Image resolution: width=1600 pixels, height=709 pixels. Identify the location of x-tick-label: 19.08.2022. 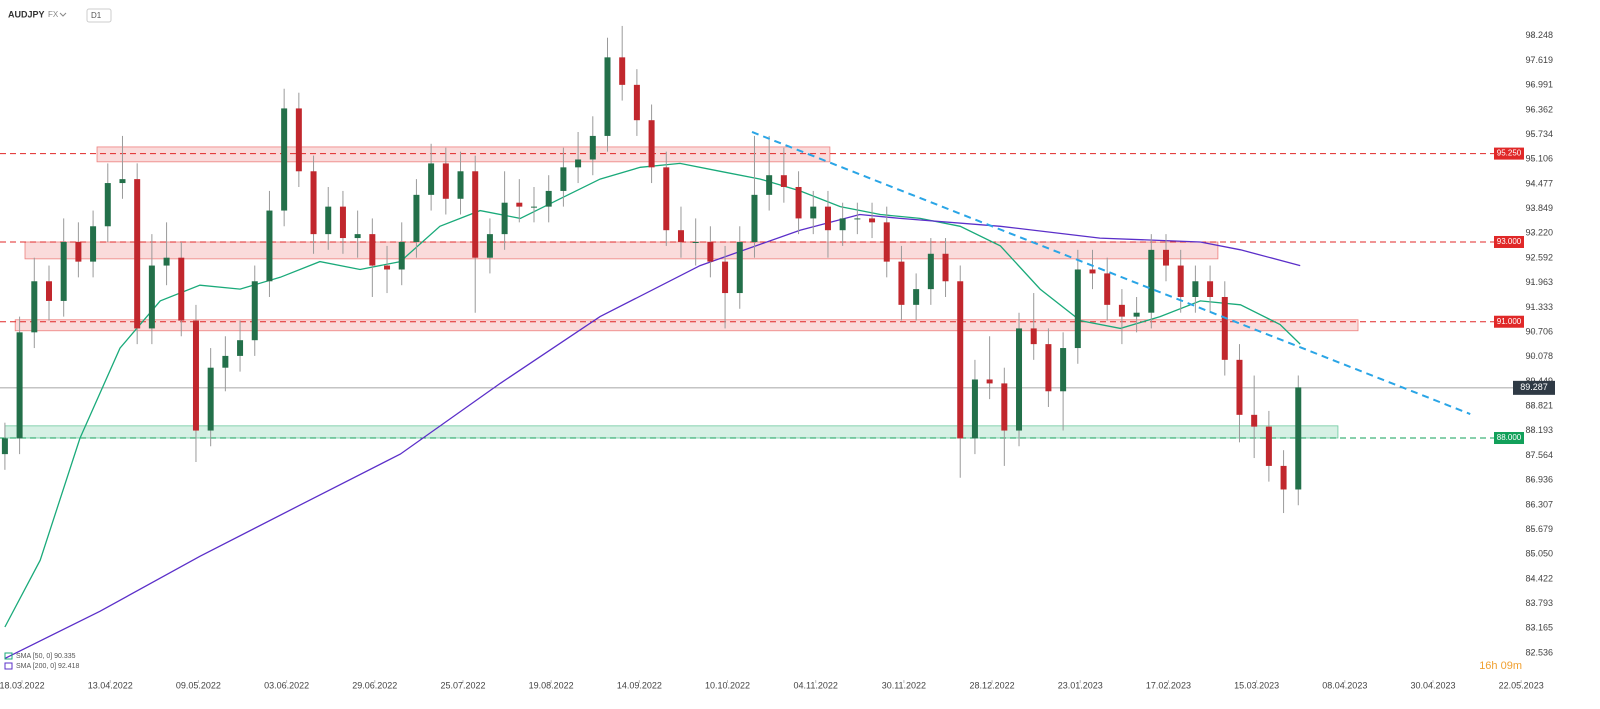
(551, 685).